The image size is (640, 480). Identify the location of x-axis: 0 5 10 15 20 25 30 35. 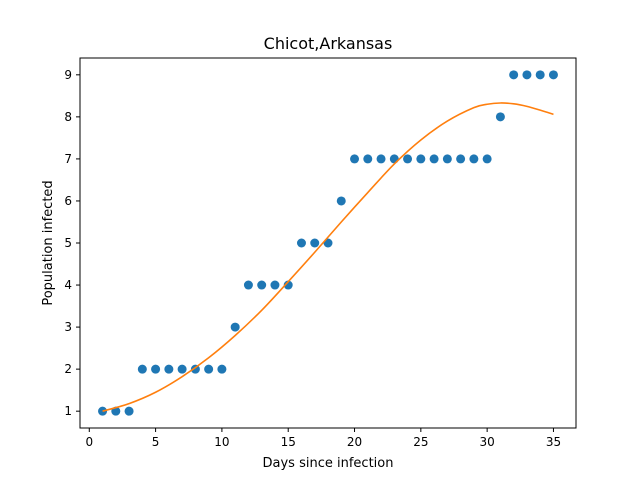
(323, 438).